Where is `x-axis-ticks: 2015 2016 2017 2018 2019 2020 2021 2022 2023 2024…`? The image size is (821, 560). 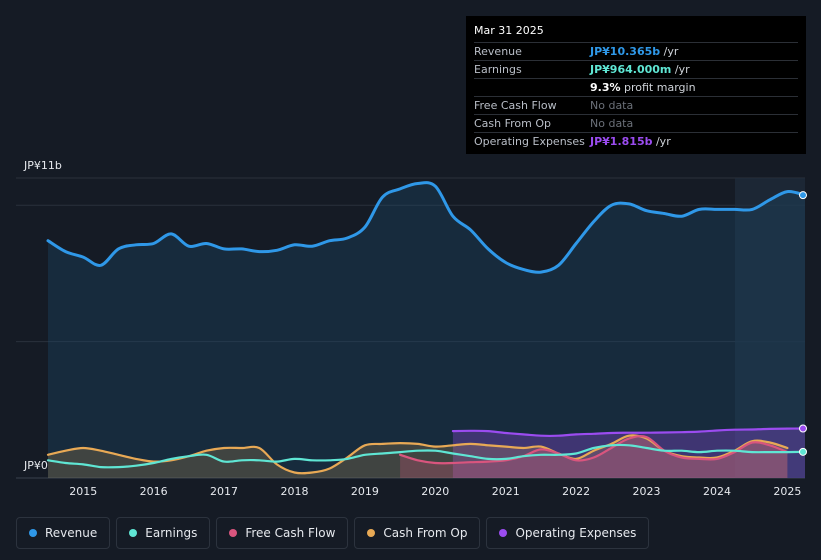
x-axis-ticks: 2015 2016 2017 2018 2019 2020 2021 2022 2023 2024… is located at coordinates (435, 491).